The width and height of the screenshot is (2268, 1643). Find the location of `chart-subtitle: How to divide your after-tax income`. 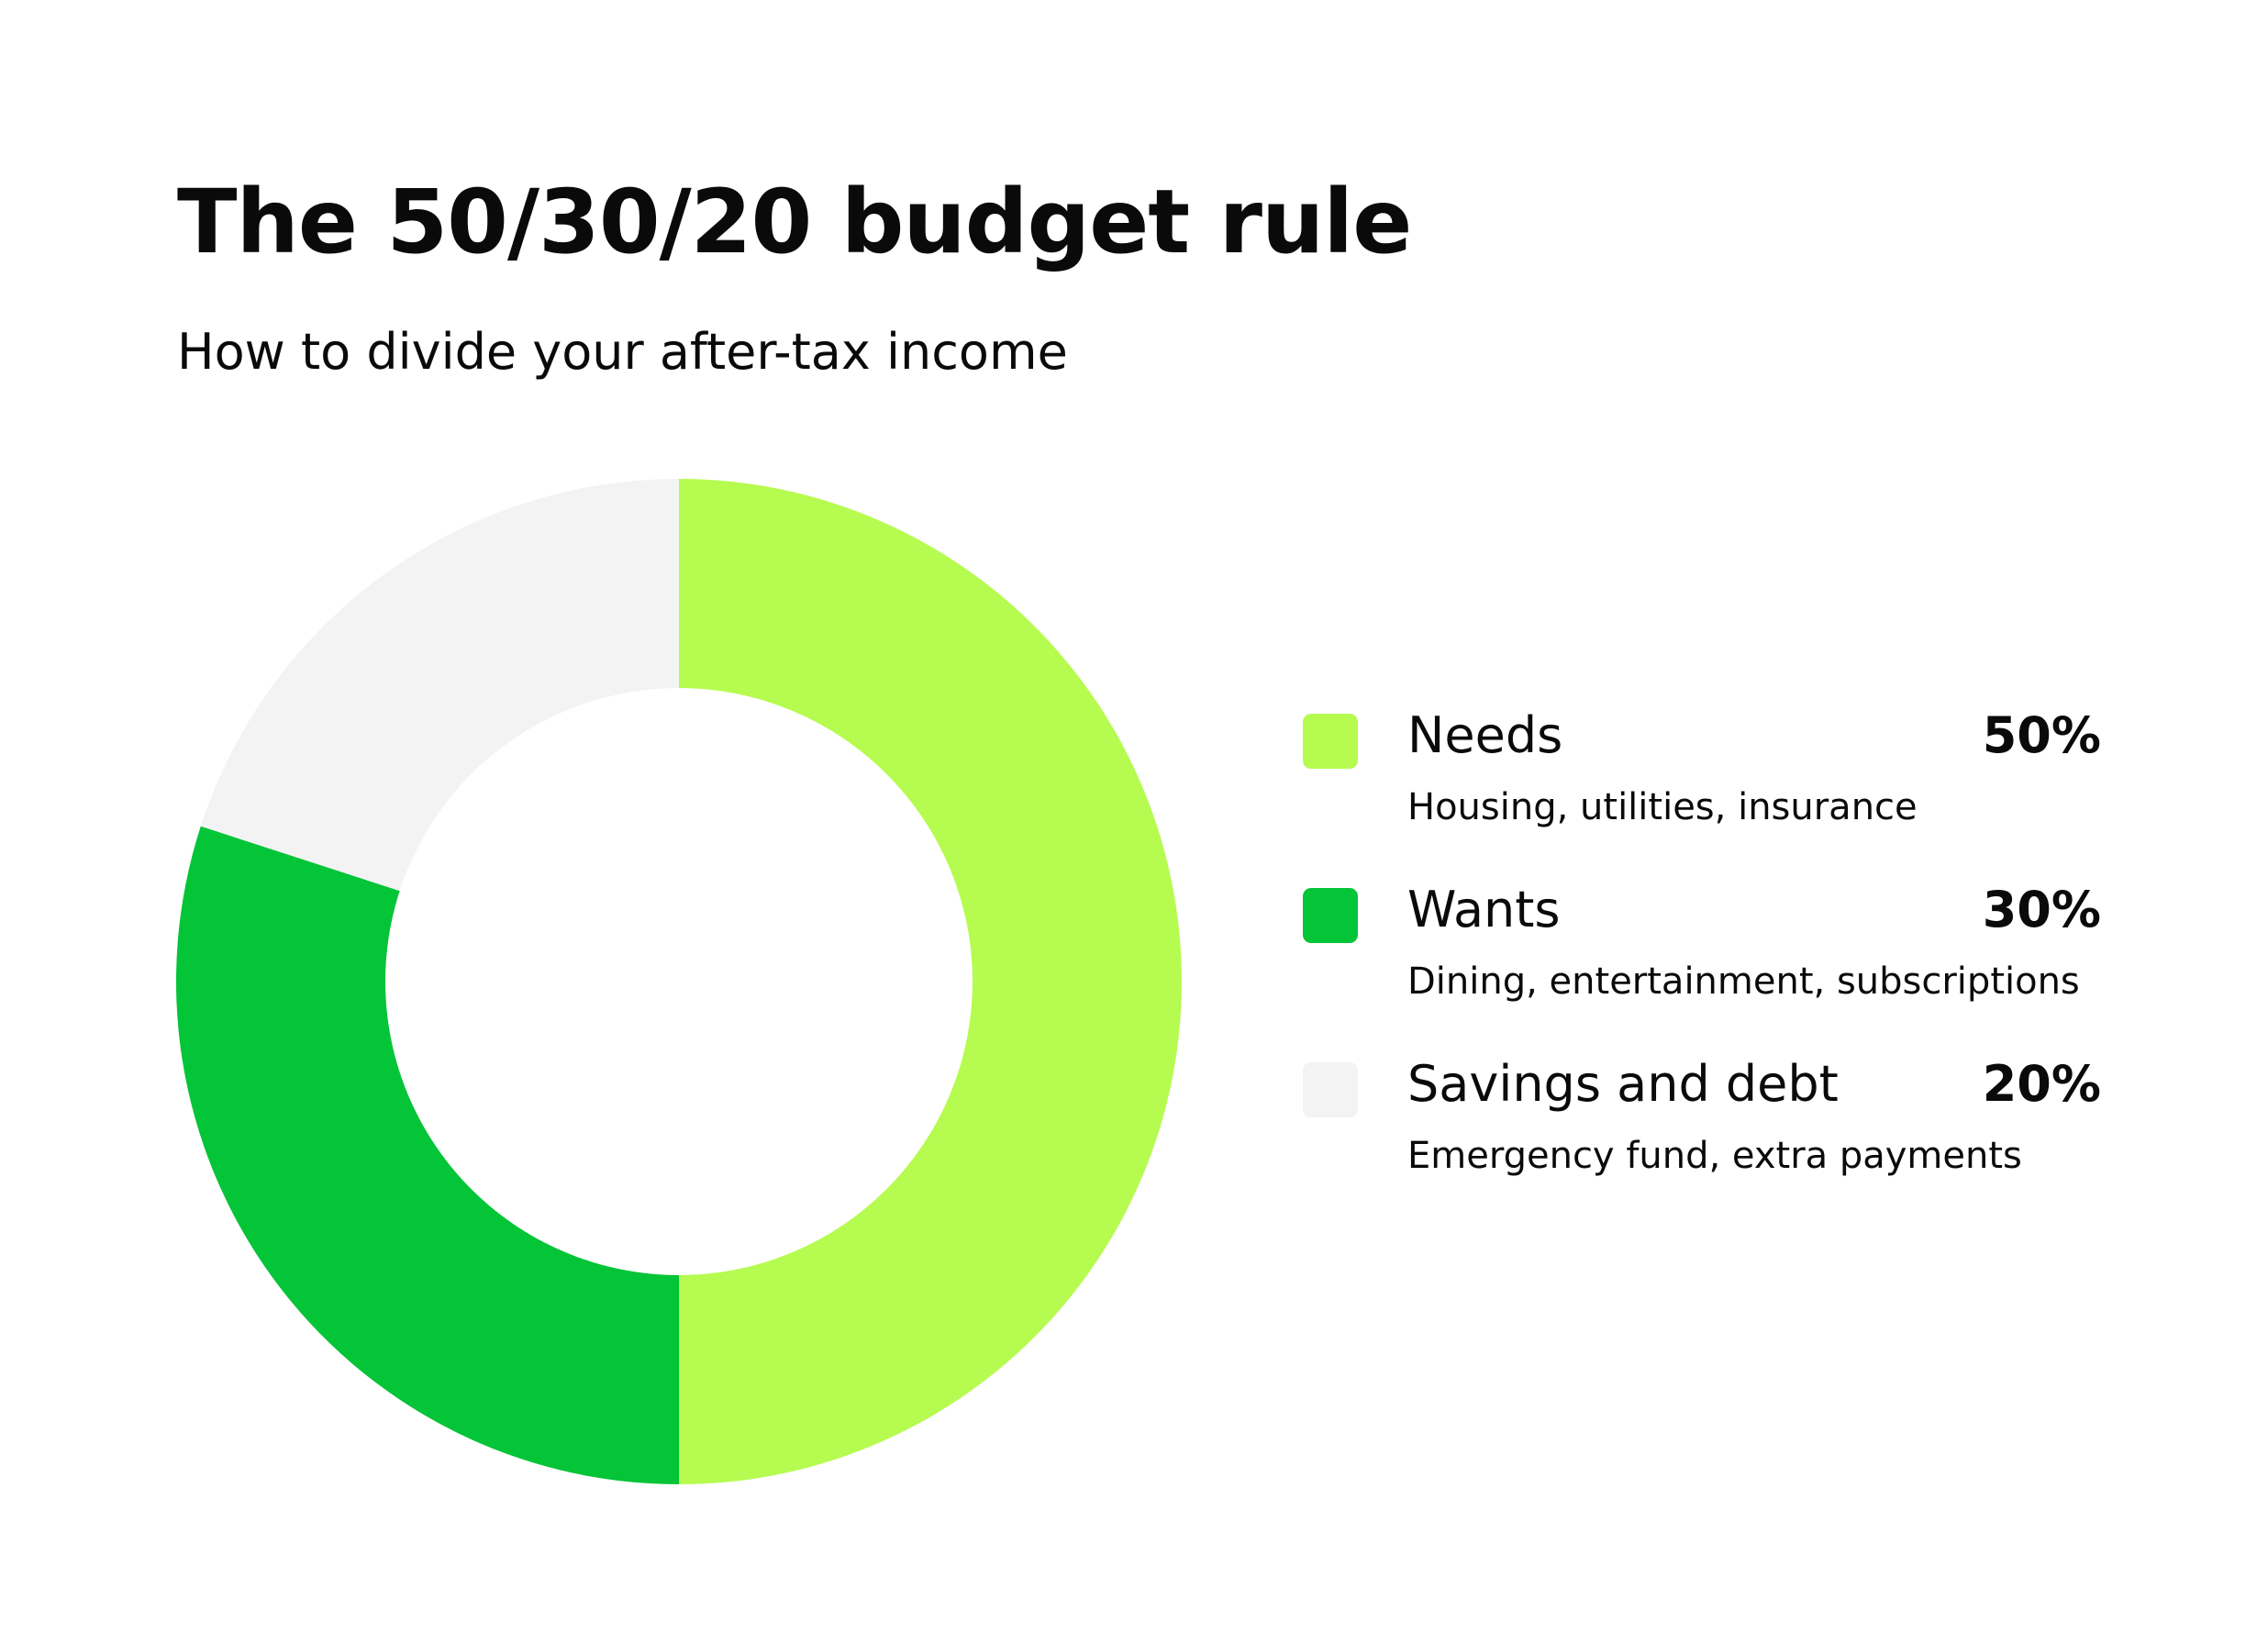

chart-subtitle: How to divide your after-tax income is located at coordinates (622, 352).